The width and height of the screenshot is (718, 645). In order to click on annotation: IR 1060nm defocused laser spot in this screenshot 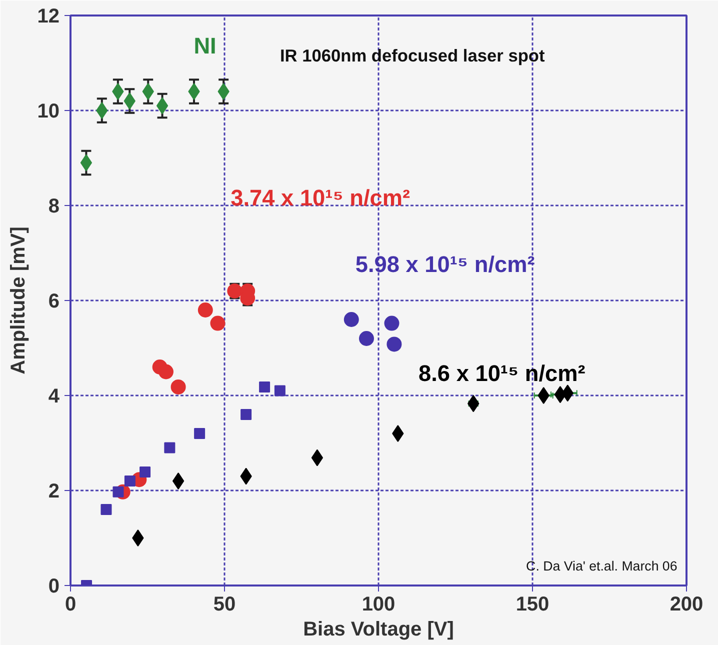, I will do `click(412, 55)`.